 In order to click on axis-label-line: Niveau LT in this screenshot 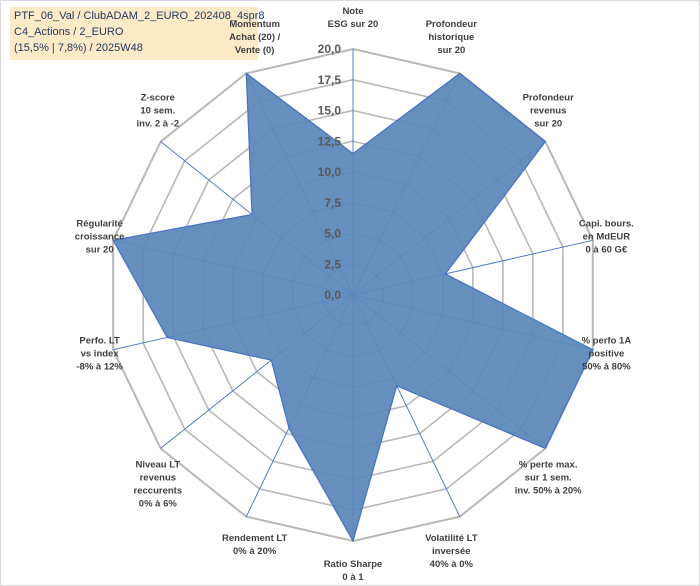, I will do `click(157, 465)`.